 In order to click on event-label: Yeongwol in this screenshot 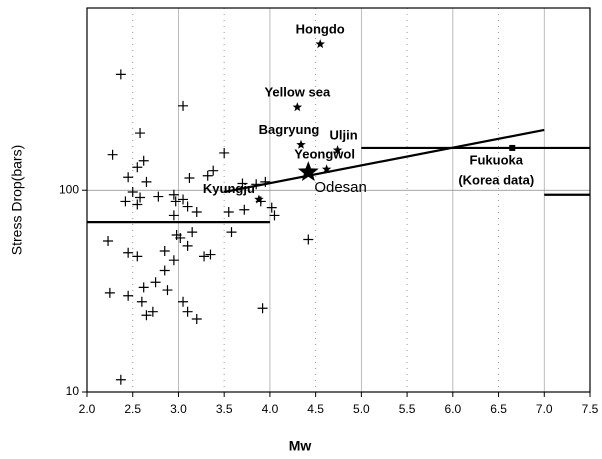, I will do `click(324, 154)`.